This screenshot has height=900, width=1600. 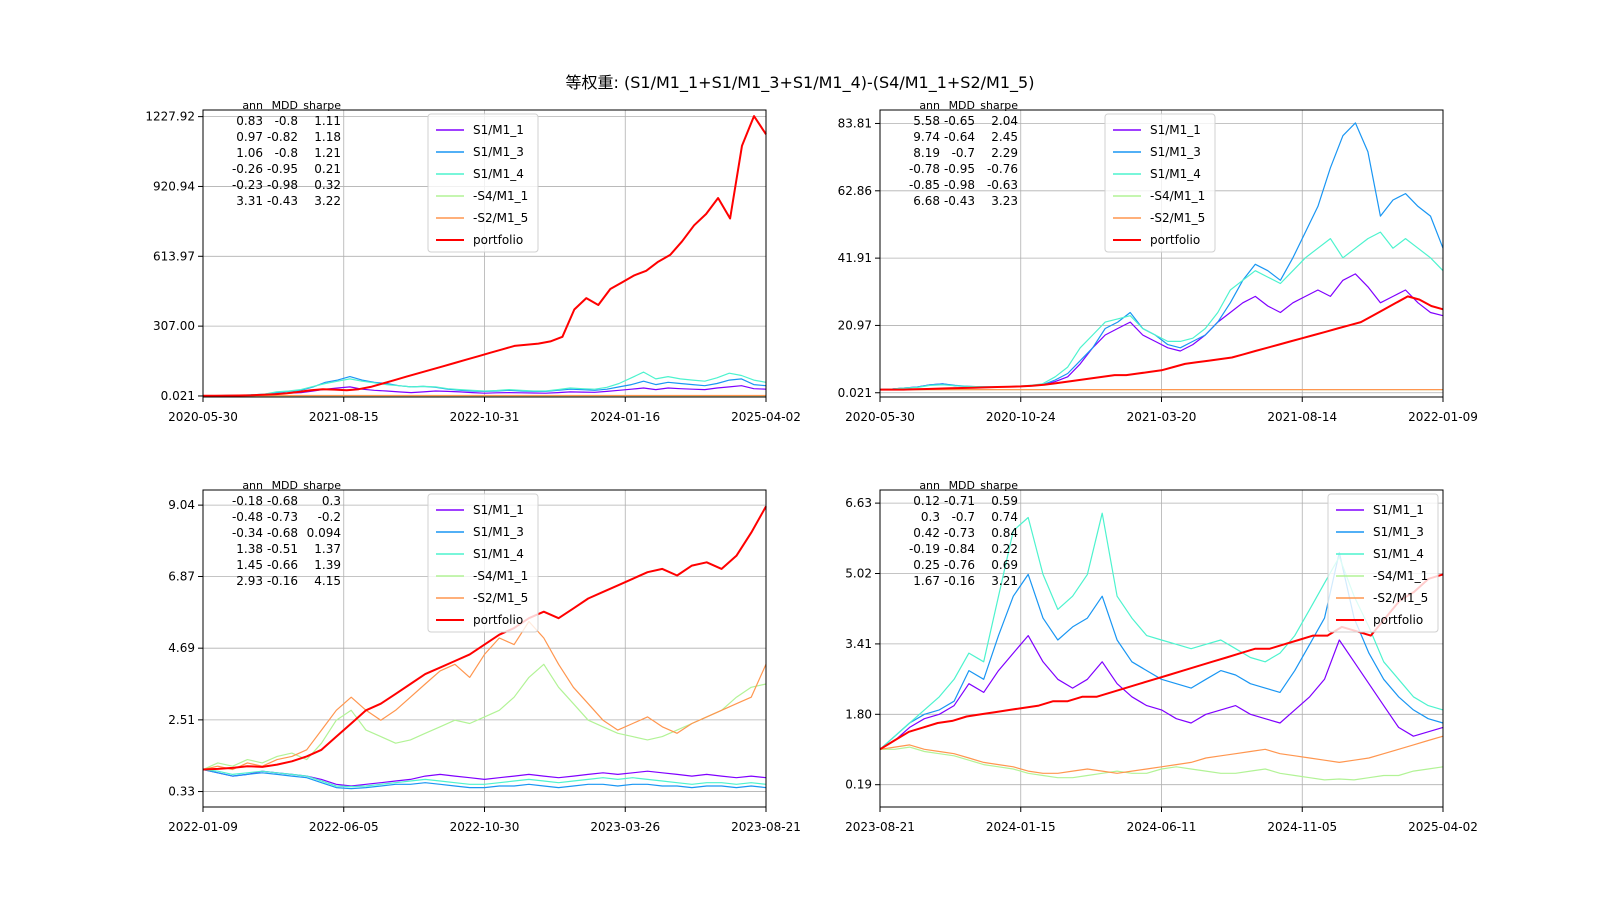 I want to click on stats-cell: -0.16, so click(x=959, y=581).